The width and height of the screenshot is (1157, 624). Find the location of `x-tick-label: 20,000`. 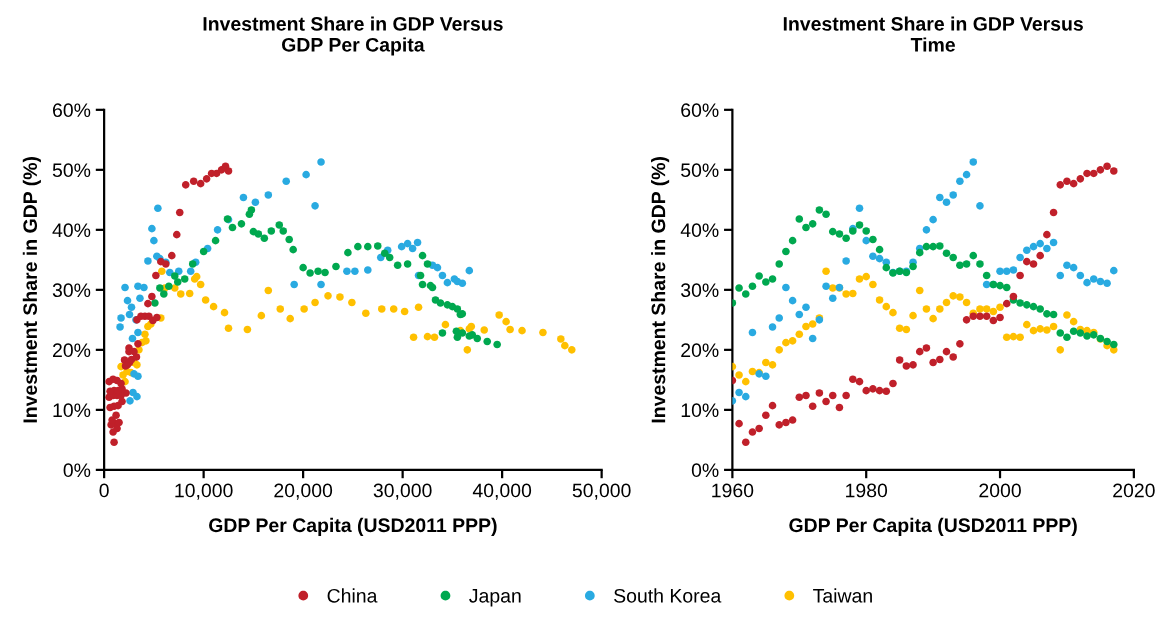

x-tick-label: 20,000 is located at coordinates (303, 491).